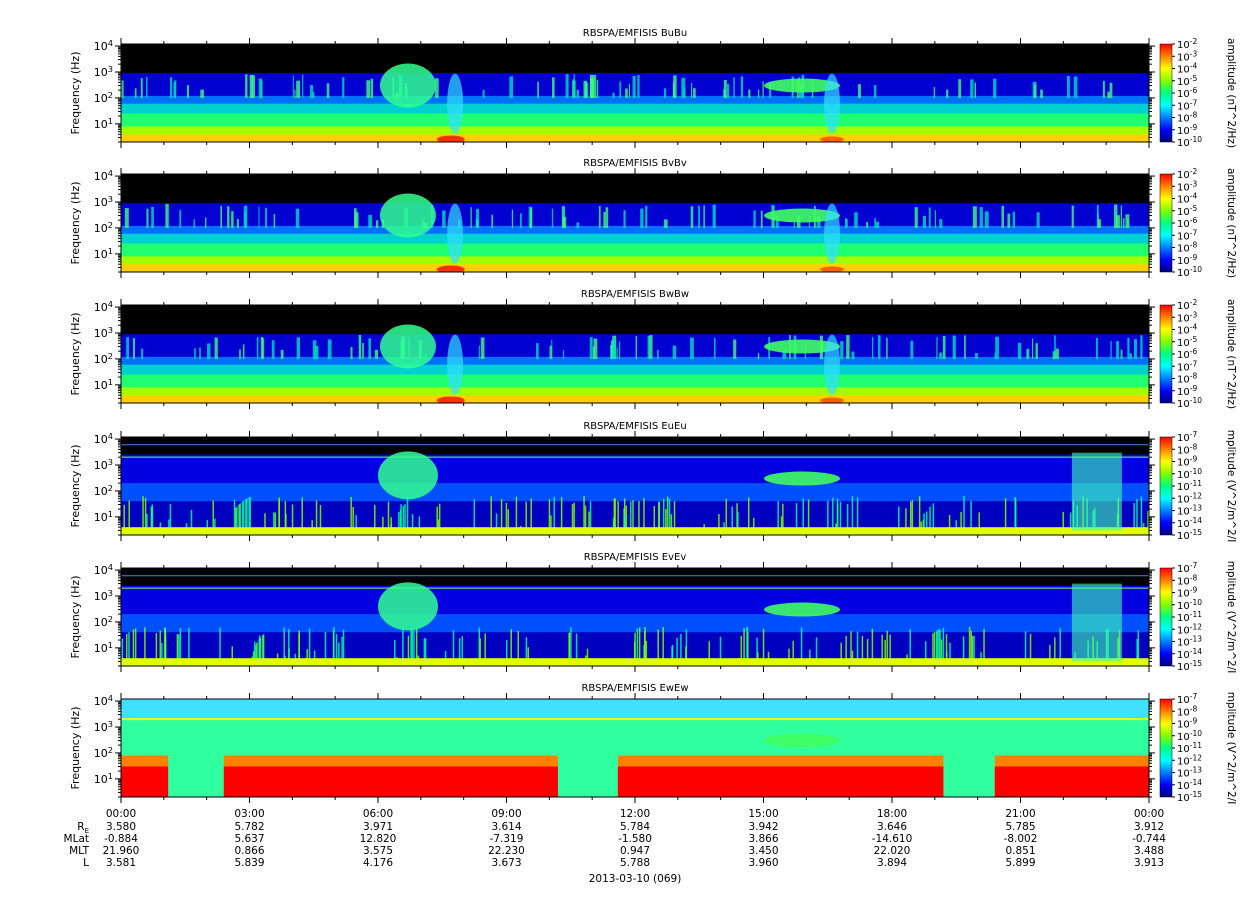 The width and height of the screenshot is (1248, 899). What do you see at coordinates (892, 814) in the screenshot?
I see `x-tick-label: 18:00` at bounding box center [892, 814].